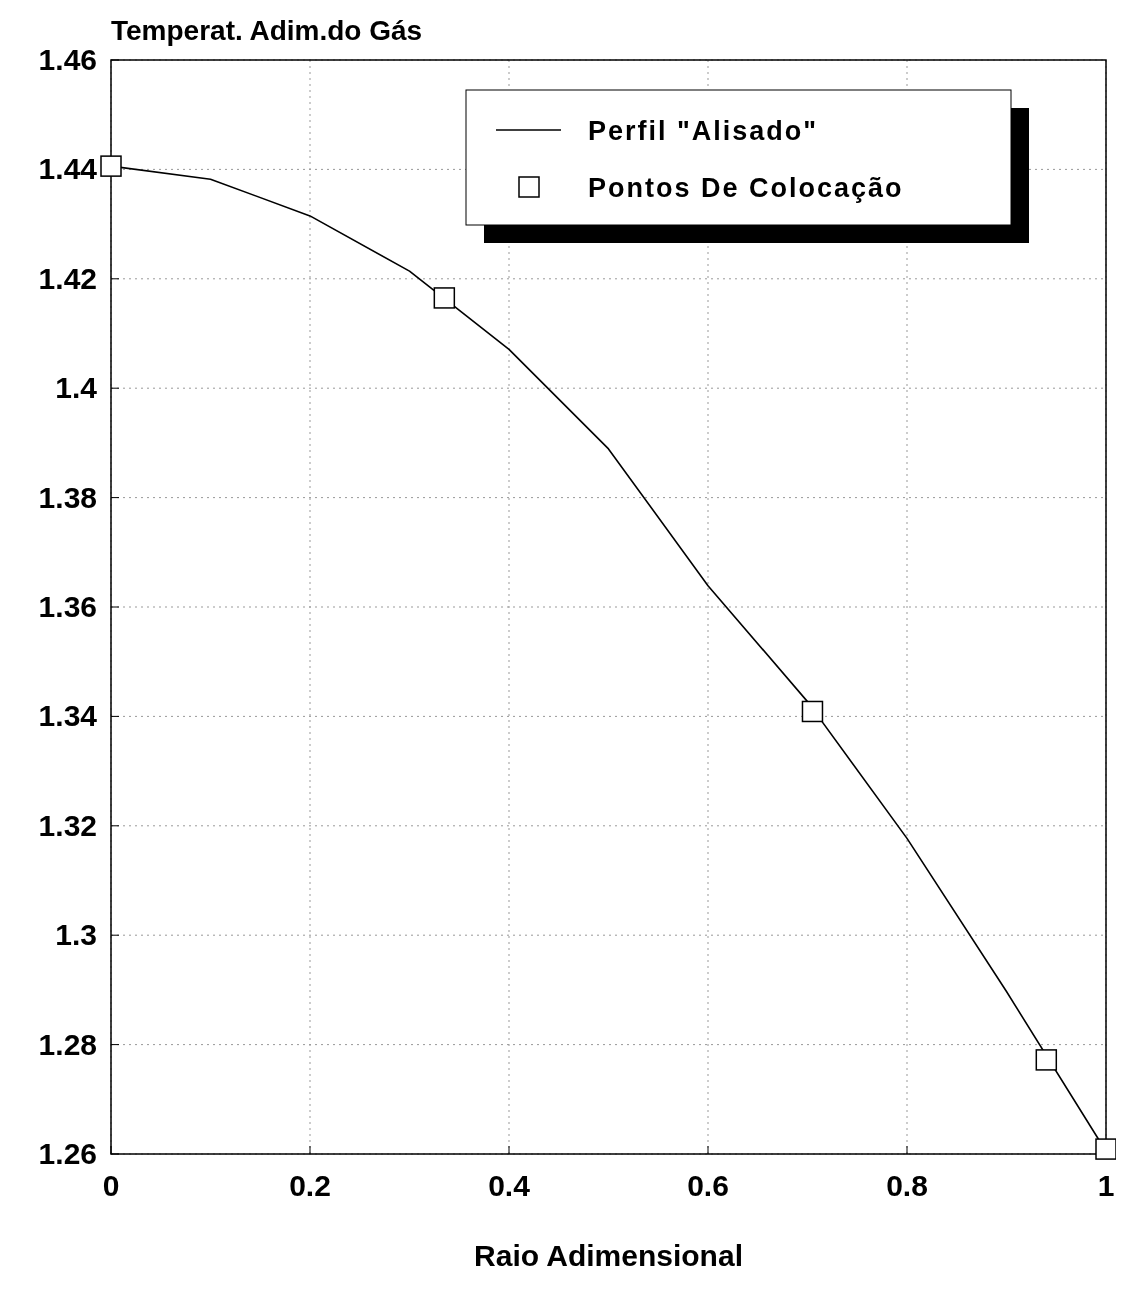  I want to click on x-tick-label: 0.8, so click(907, 1185).